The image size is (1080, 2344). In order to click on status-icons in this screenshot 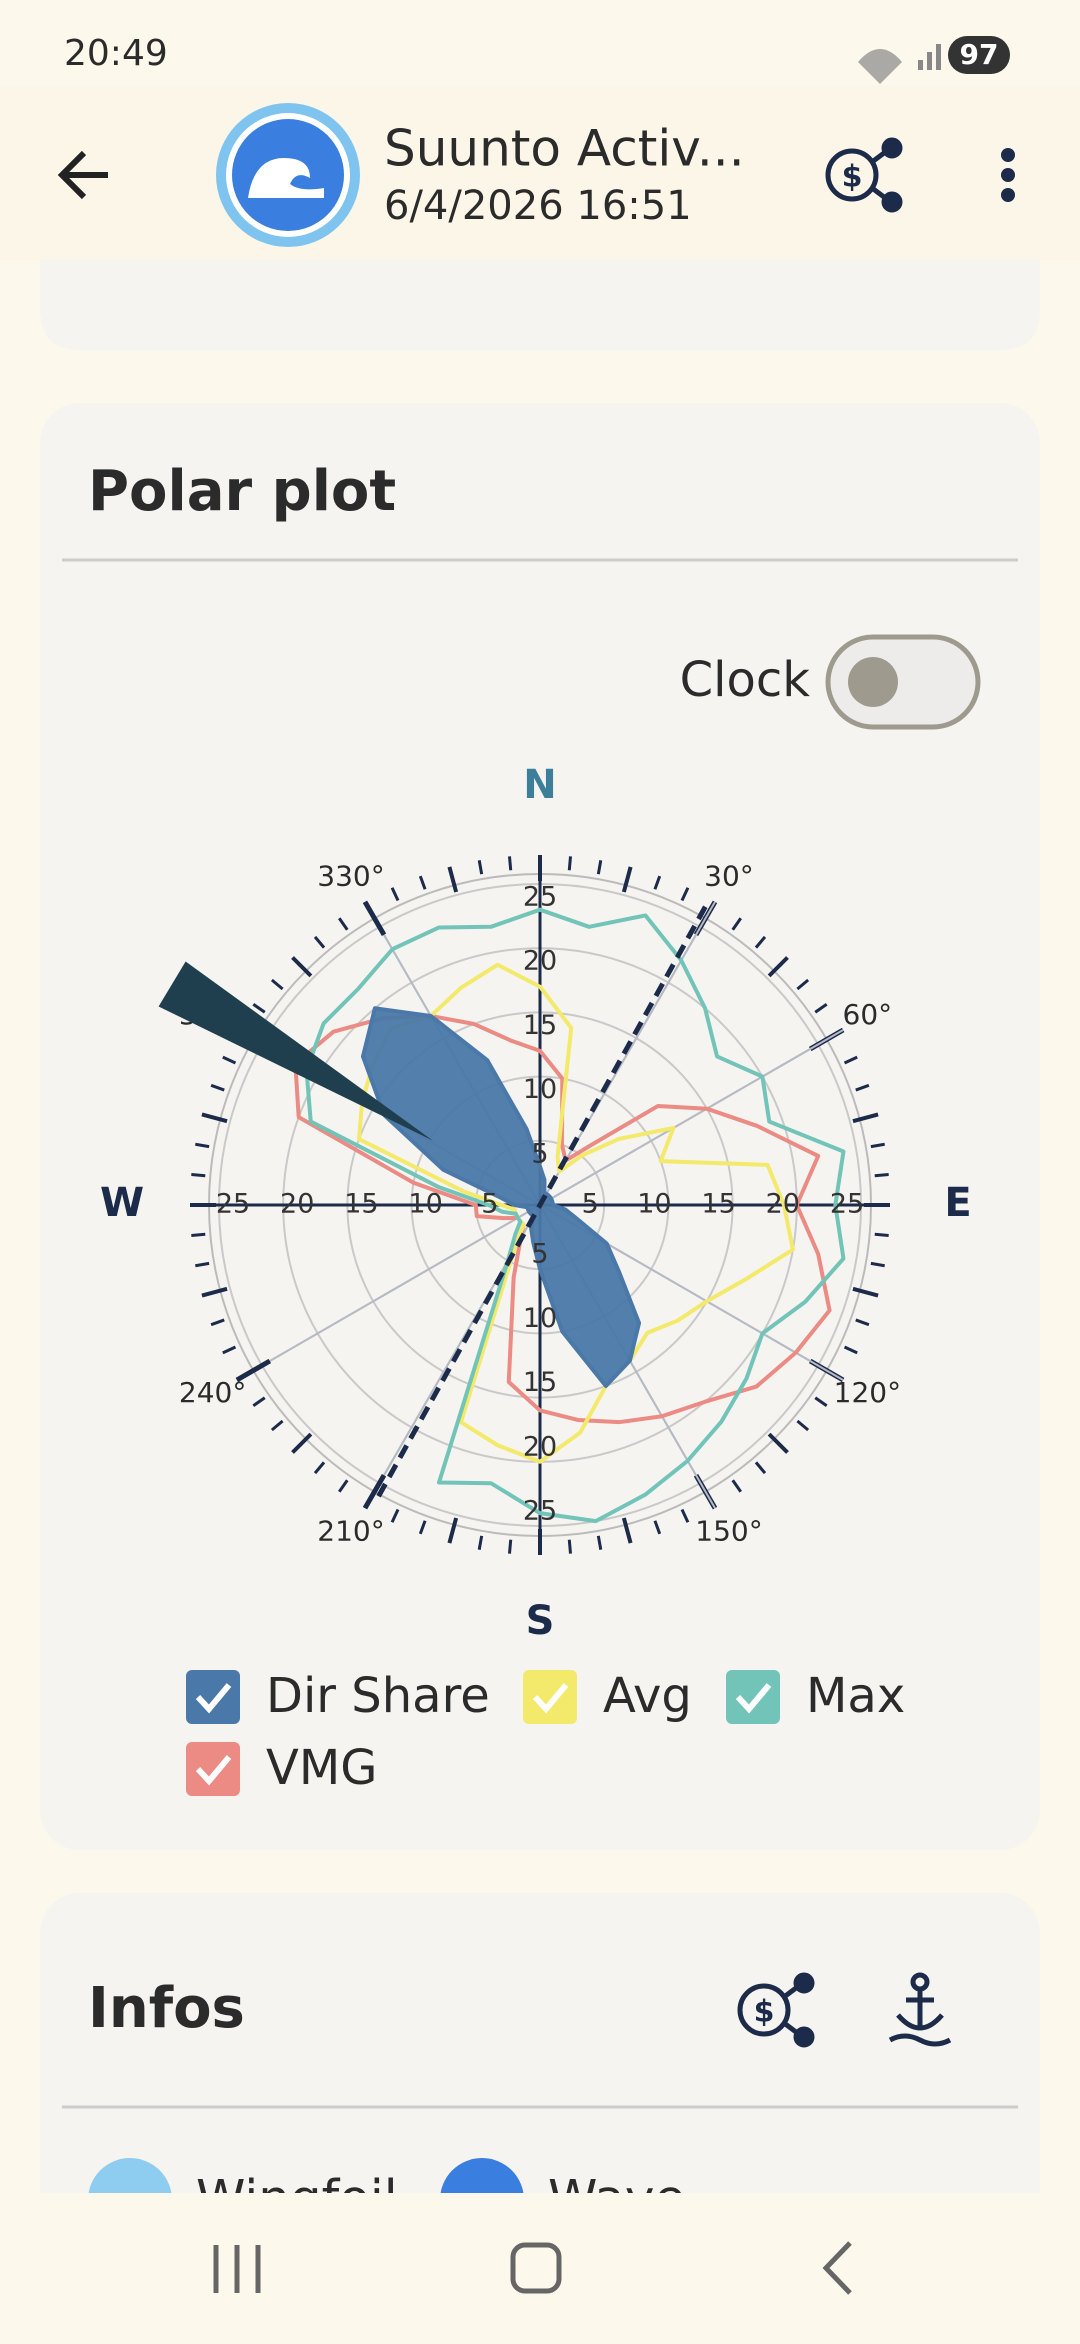, I will do `click(899, 64)`.